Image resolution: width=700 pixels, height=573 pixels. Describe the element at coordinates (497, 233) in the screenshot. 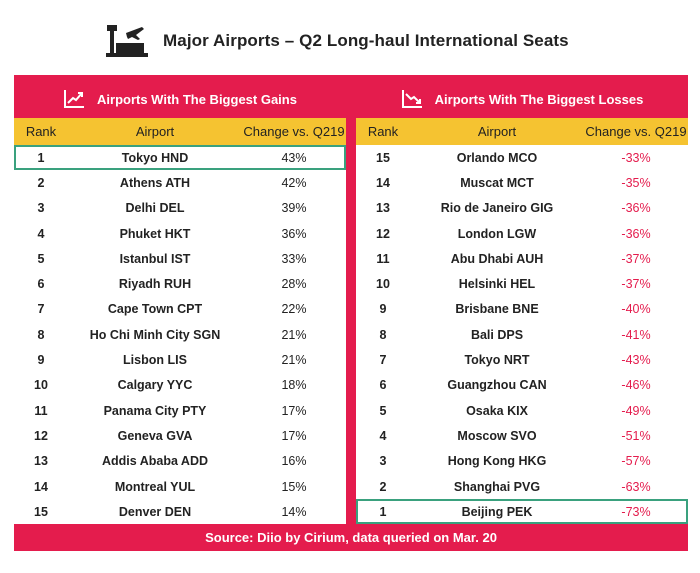

I see `airport-cell: London LGW` at that location.